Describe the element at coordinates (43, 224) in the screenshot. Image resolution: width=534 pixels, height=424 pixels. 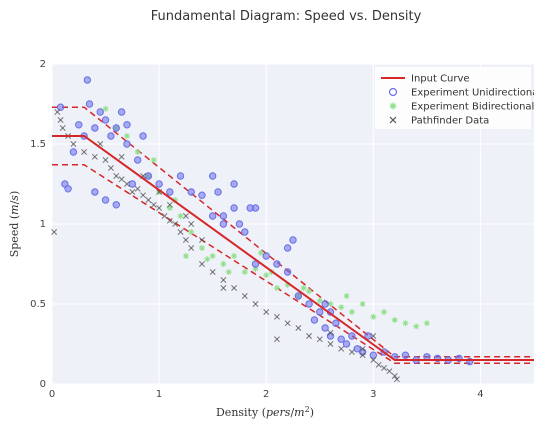
I see `y-tick-label: 1` at that location.